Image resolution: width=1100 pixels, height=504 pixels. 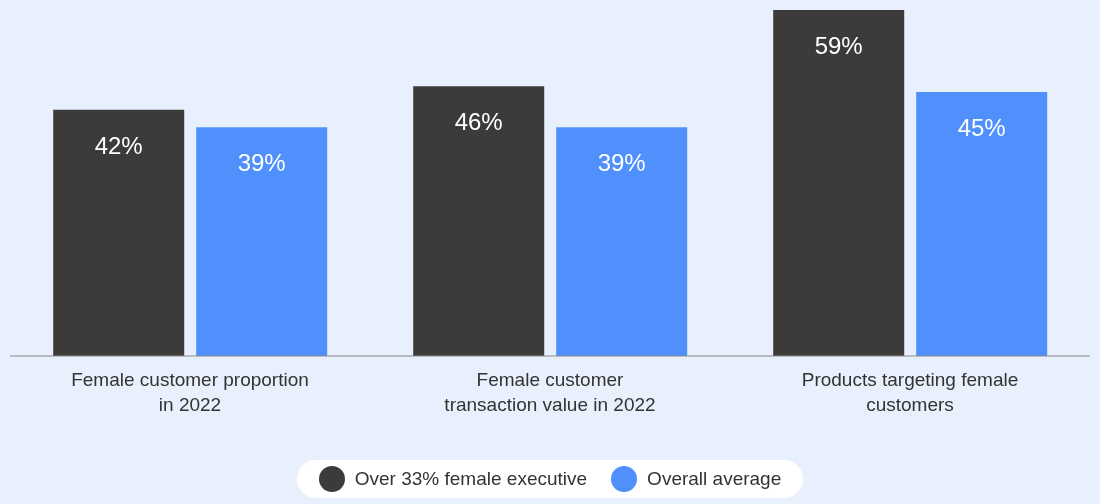 What do you see at coordinates (471, 479) in the screenshot?
I see `legend-label: Over 33% female executive` at bounding box center [471, 479].